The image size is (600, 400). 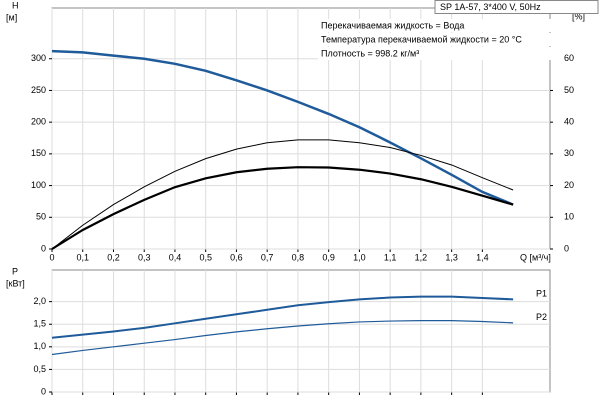 What do you see at coordinates (39, 301) in the screenshot?
I see `y-tick-label: 2,0` at bounding box center [39, 301].